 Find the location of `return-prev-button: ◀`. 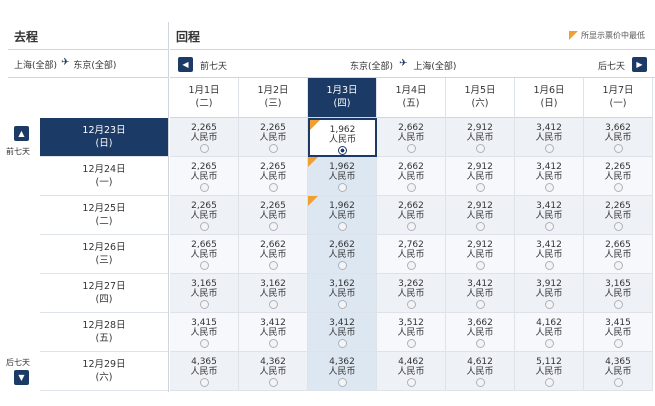

return-prev-button: ◀ is located at coordinates (185, 64).